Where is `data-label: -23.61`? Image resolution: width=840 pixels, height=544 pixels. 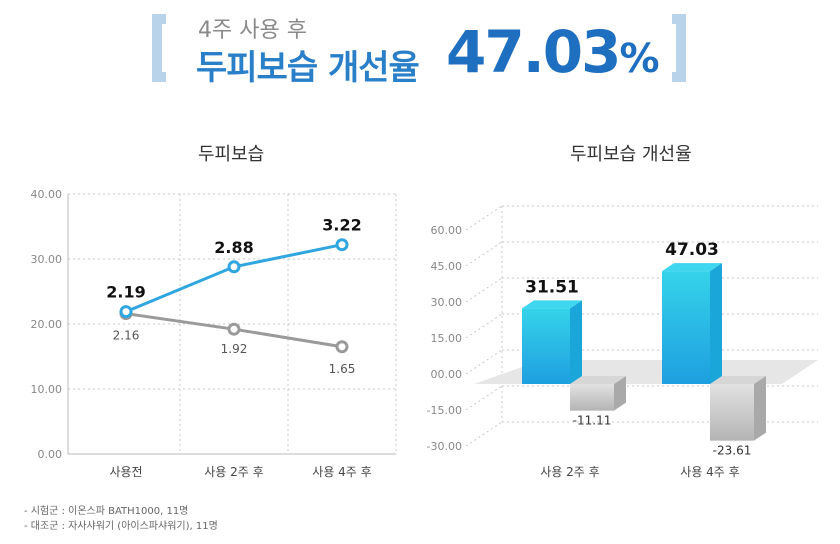 data-label: -23.61 is located at coordinates (732, 451).